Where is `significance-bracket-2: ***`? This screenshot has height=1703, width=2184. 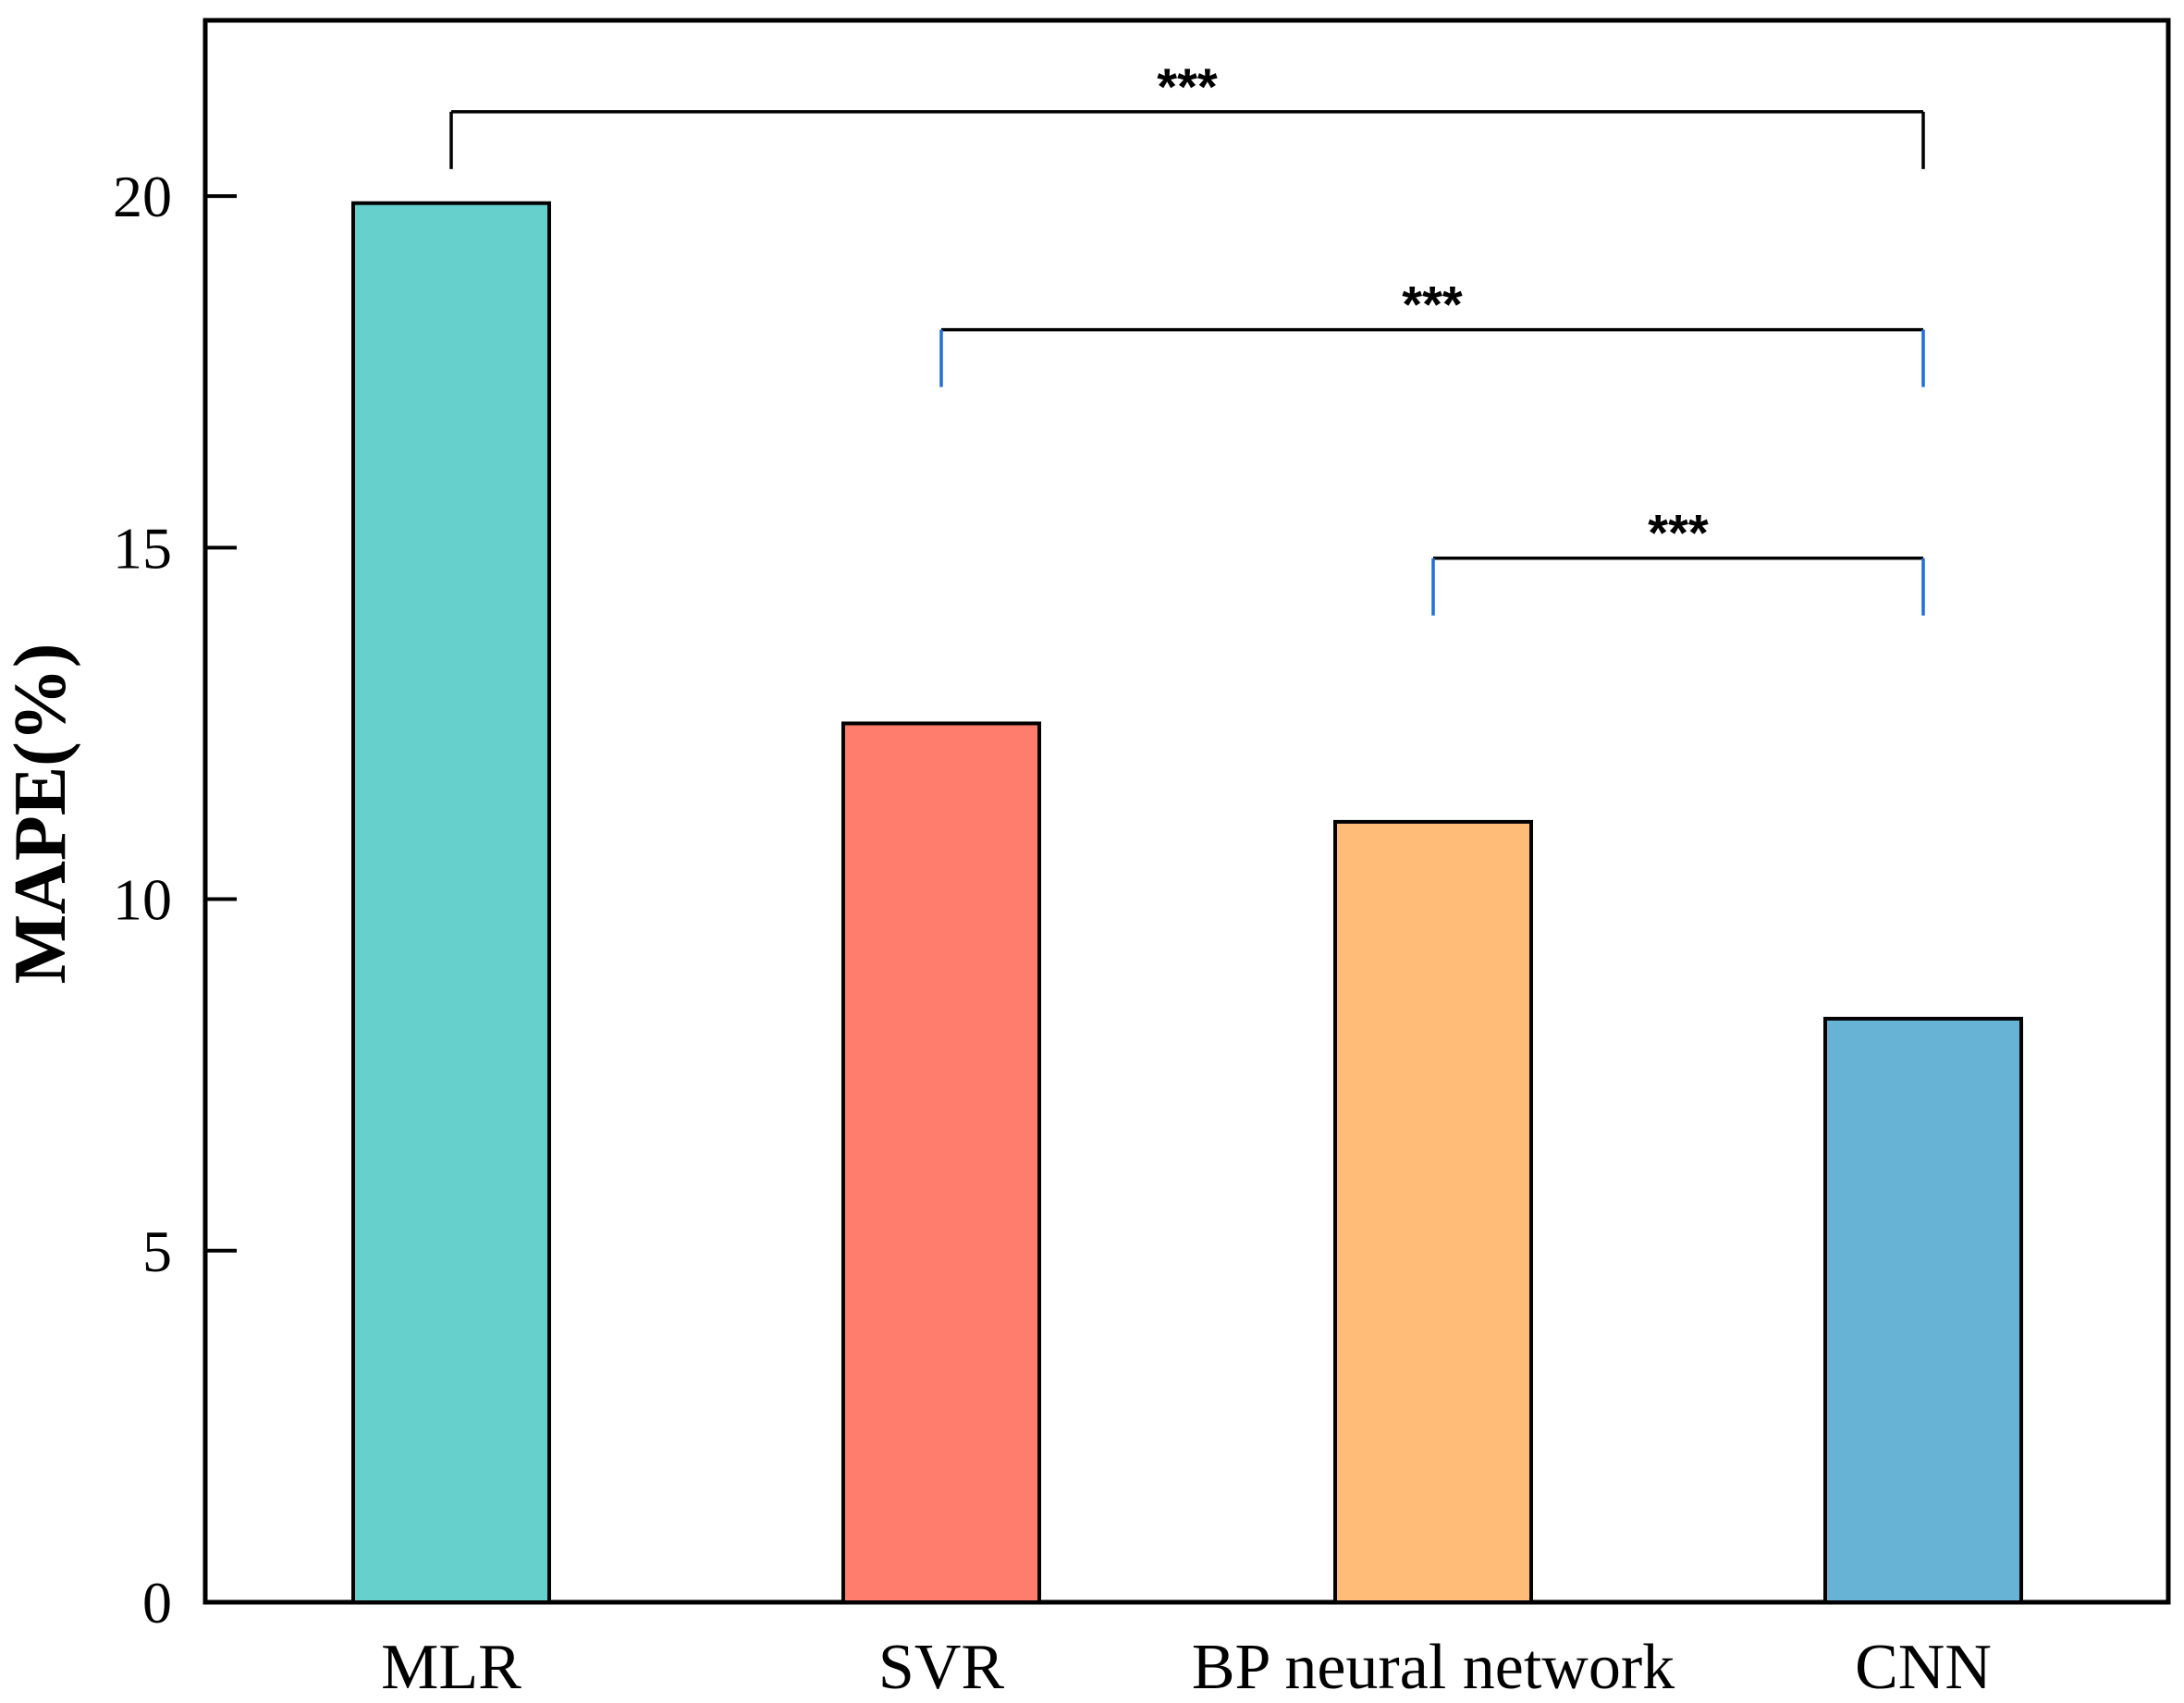 significance-bracket-2: *** is located at coordinates (1432, 331).